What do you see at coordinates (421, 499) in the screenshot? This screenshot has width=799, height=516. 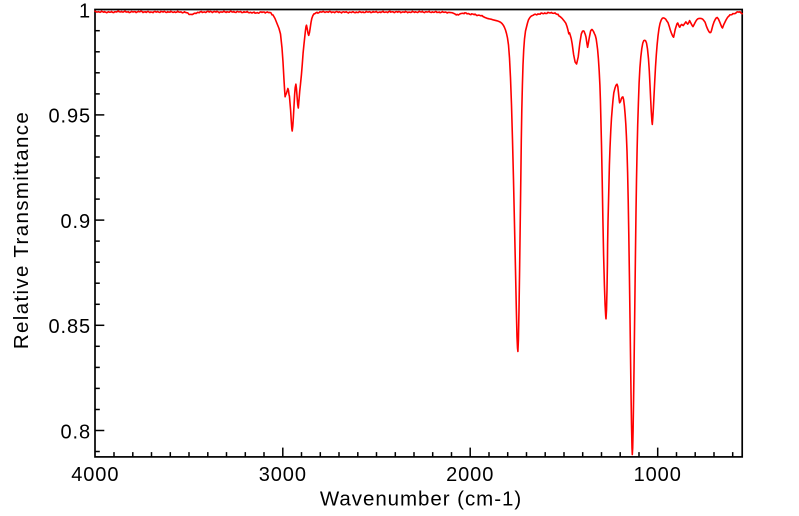 I see `svg-text: Wavenumber (cm-1)` at bounding box center [421, 499].